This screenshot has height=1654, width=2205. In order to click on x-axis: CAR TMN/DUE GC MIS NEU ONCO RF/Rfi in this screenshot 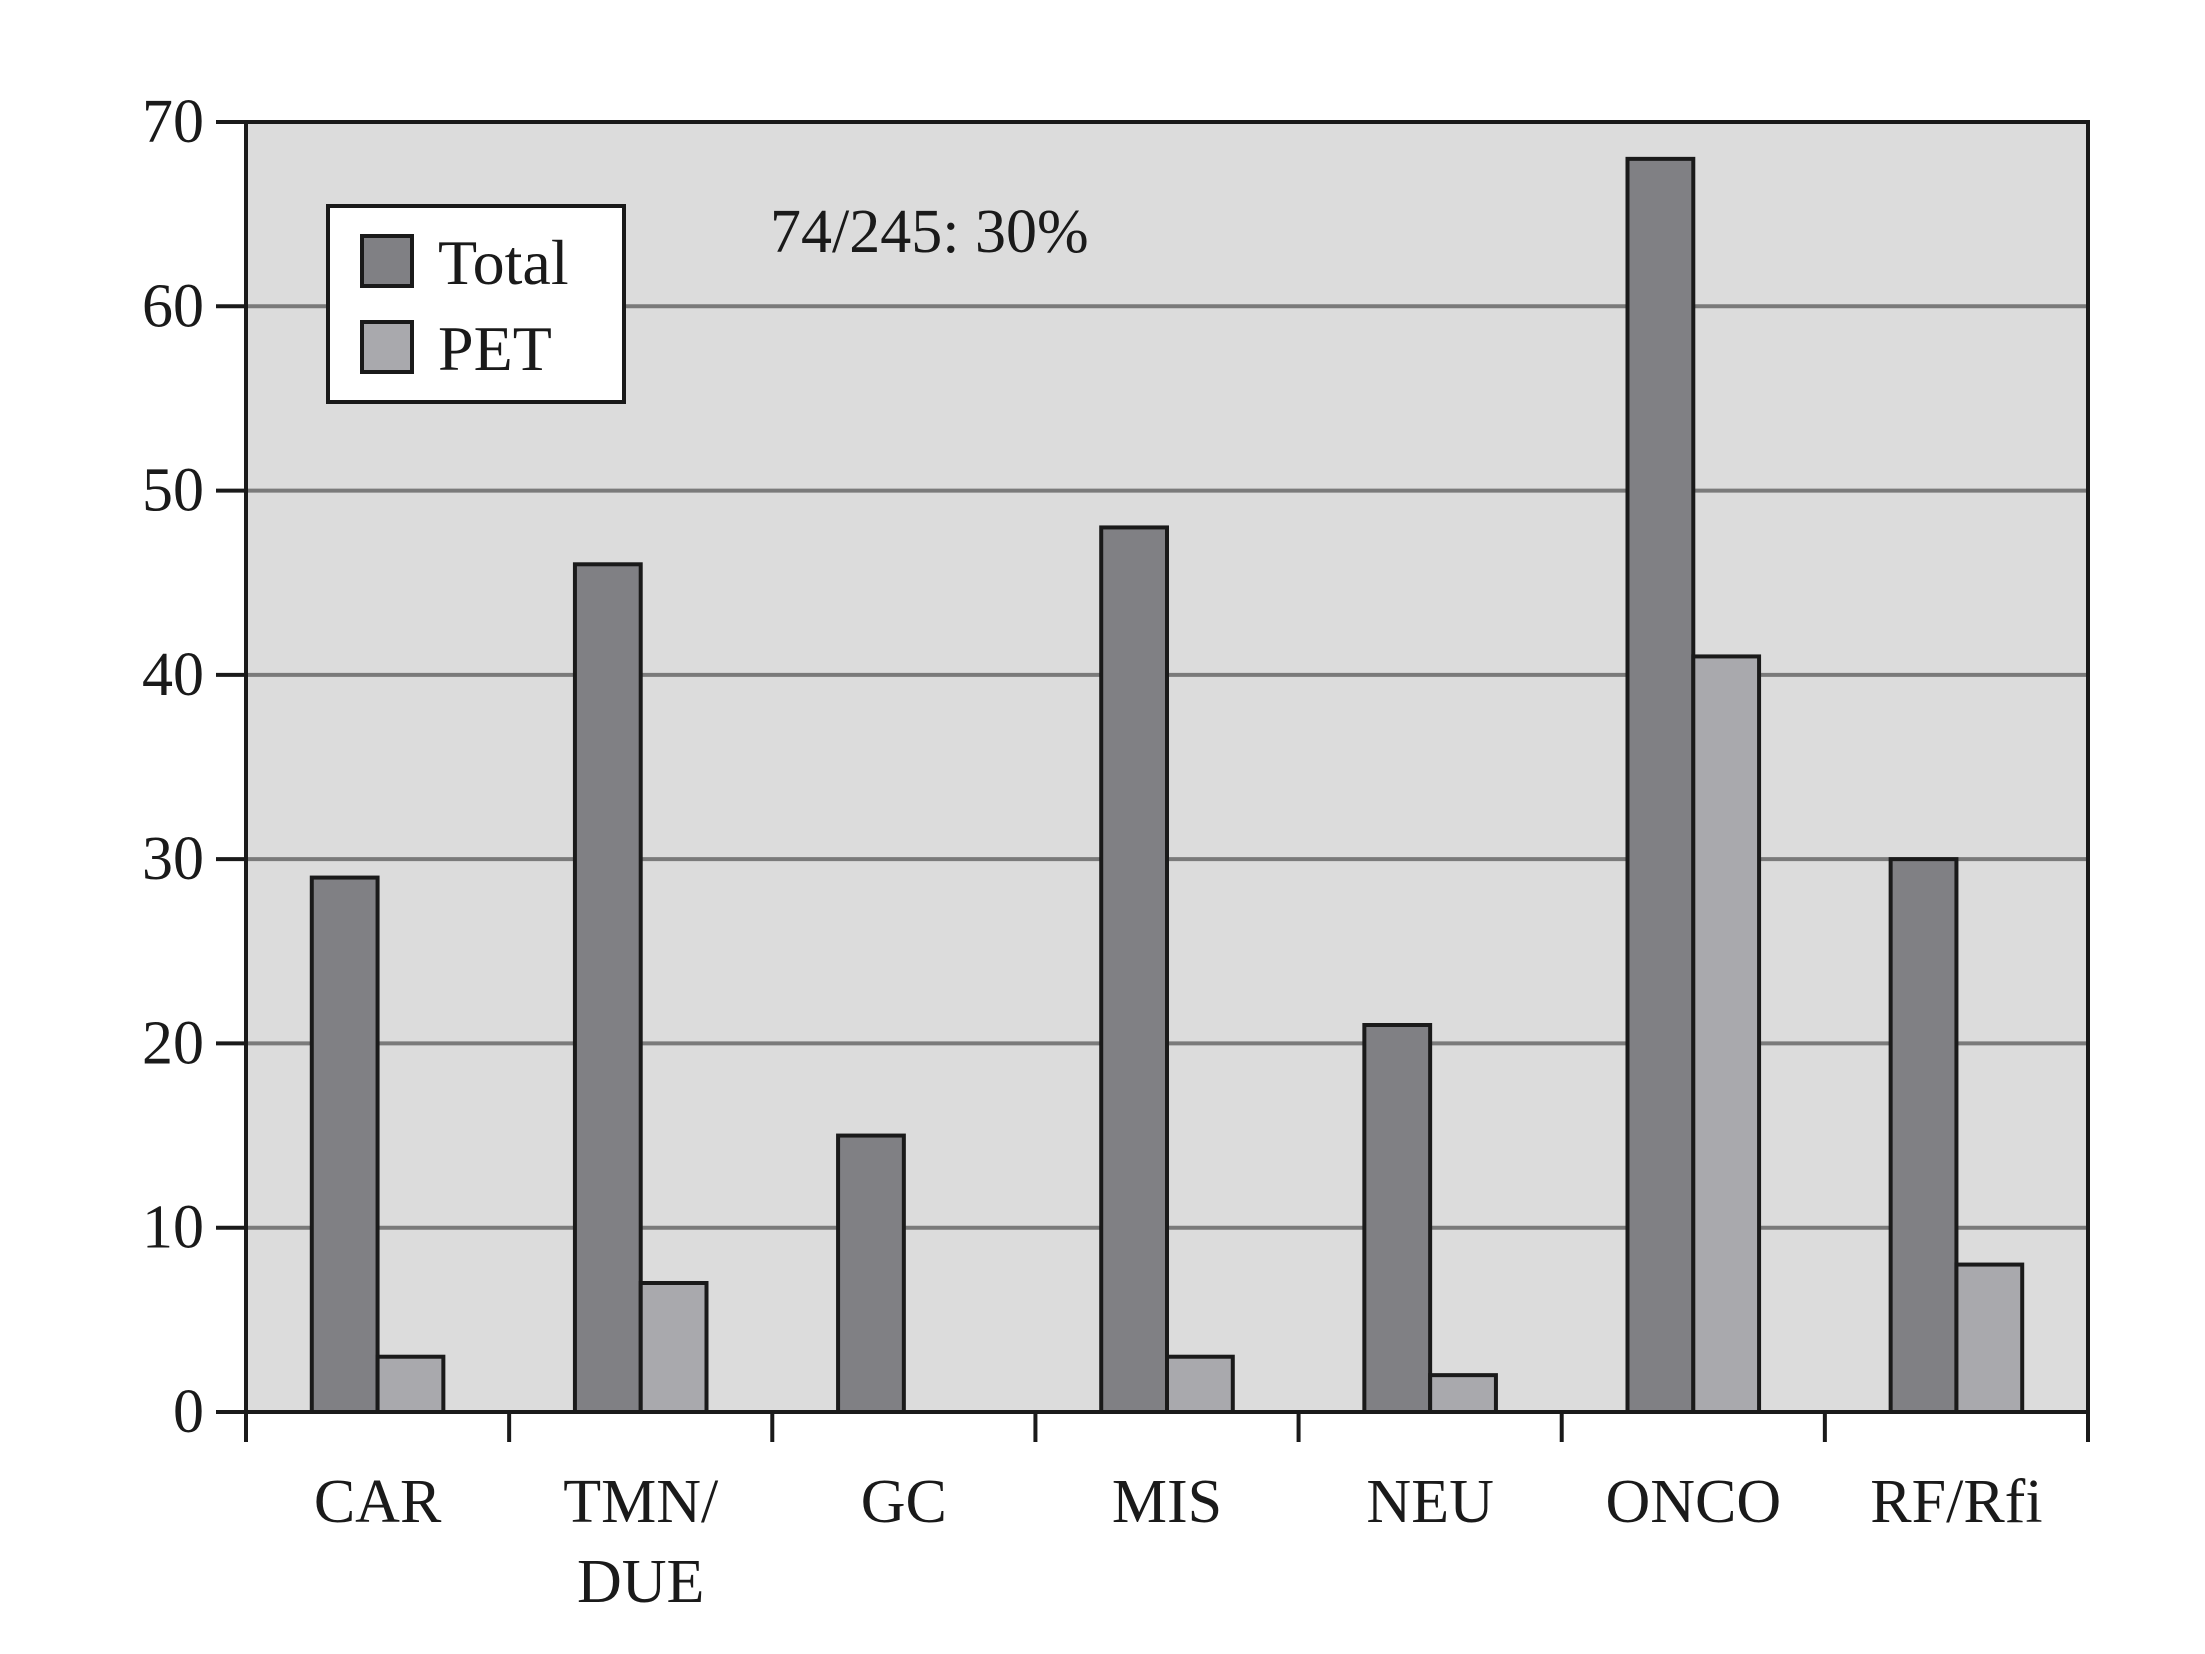, I will do `click(1167, 1514)`.